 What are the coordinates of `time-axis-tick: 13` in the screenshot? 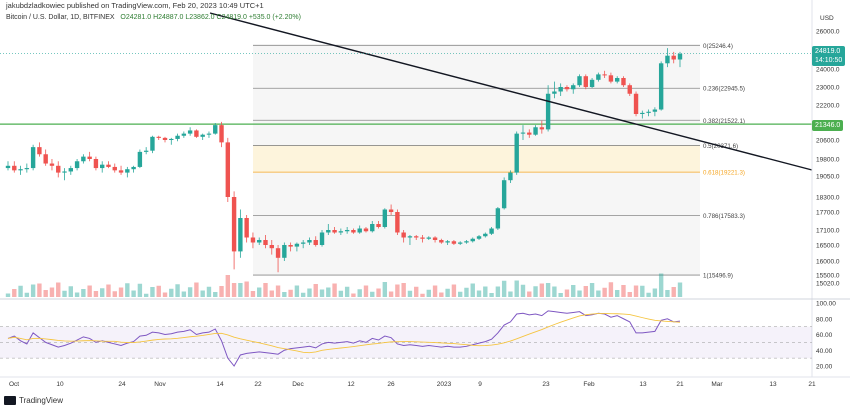 It's located at (643, 384).